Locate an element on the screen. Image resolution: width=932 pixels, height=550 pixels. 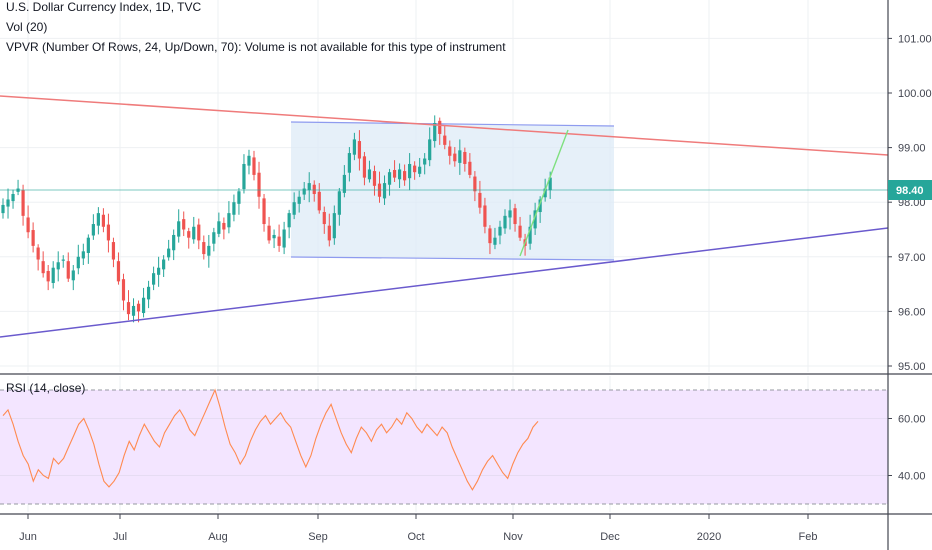
rsi-tick-label: 40.00 is located at coordinates (912, 477).